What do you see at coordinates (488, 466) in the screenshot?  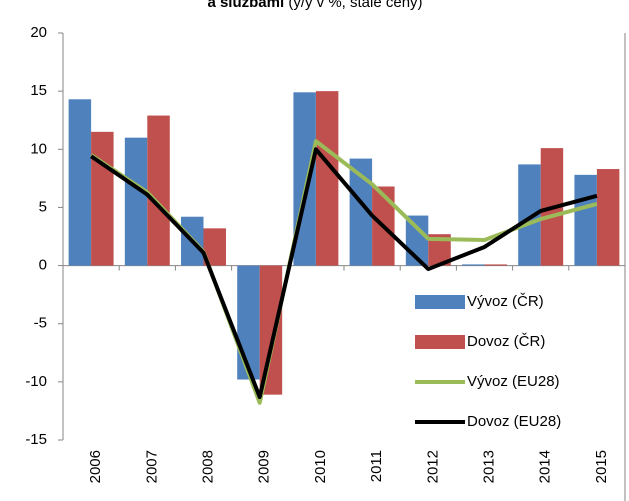 I see `x-tick-label: 2013` at bounding box center [488, 466].